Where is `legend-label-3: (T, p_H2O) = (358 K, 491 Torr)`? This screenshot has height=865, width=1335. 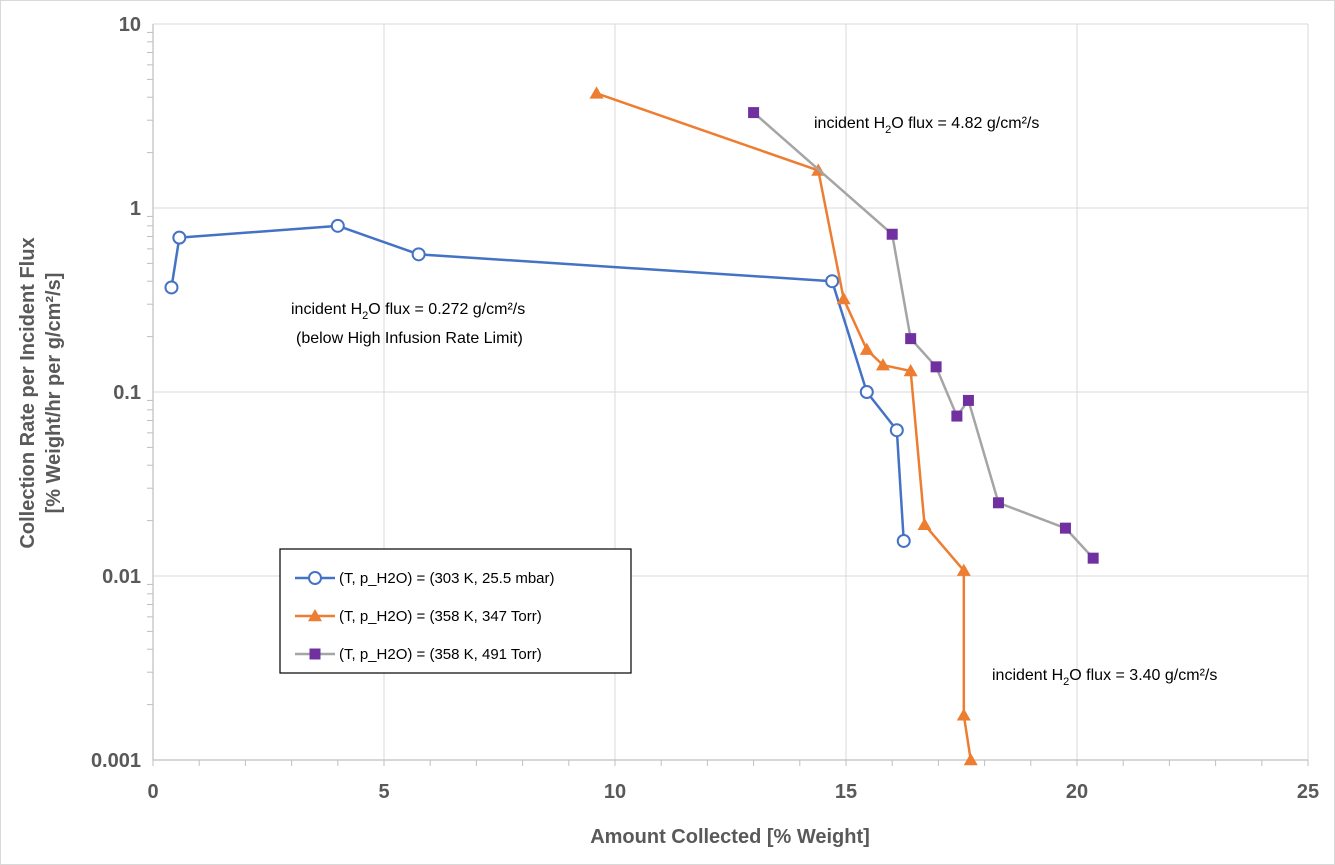
legend-label-3: (T, p_H2O) = (358 K, 491 Torr) is located at coordinates (440, 654).